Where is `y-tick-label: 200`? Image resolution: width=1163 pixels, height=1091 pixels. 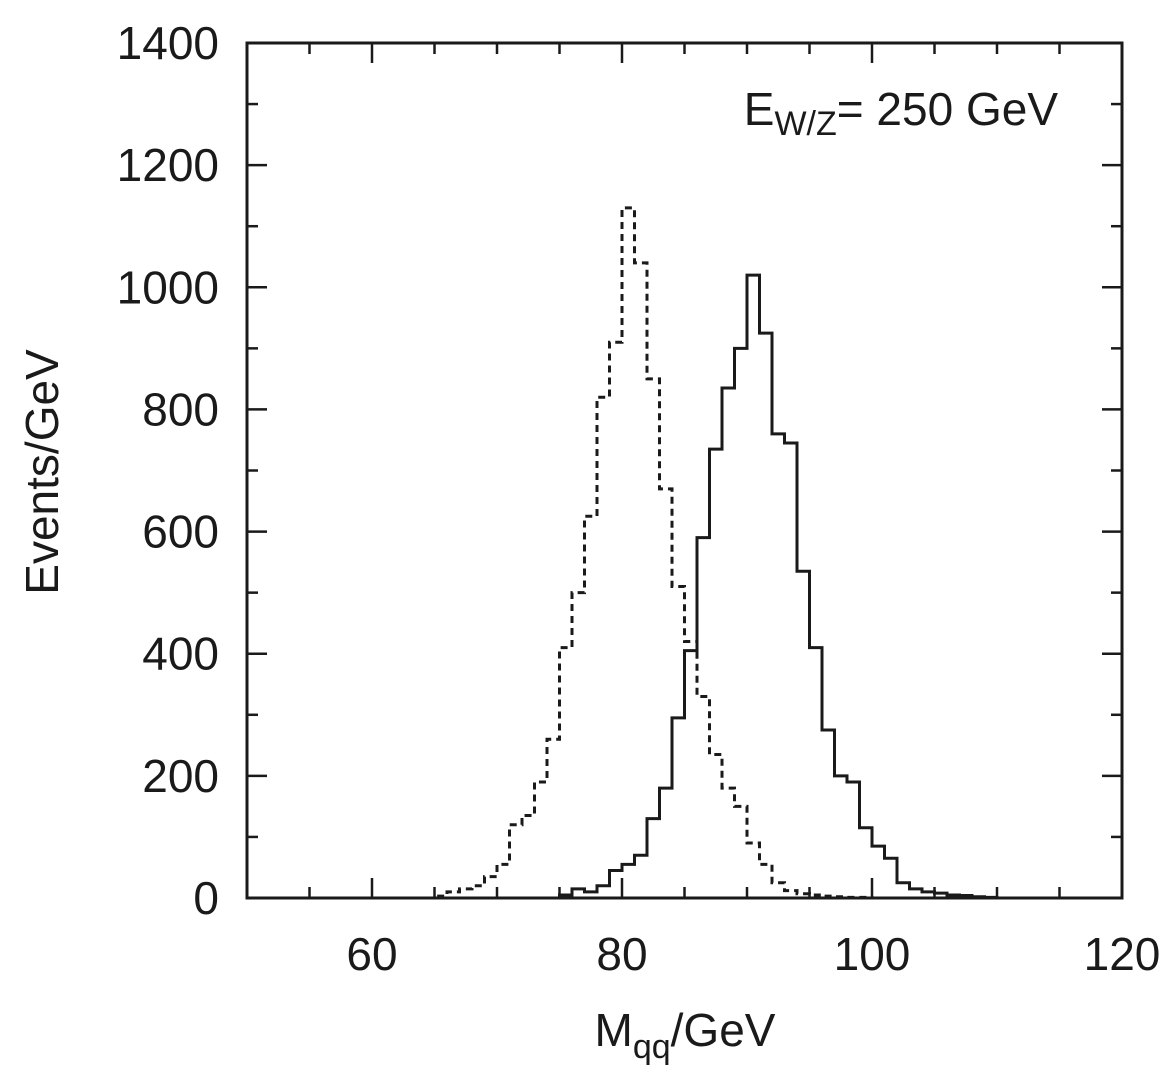 y-tick-label: 200 is located at coordinates (180, 776).